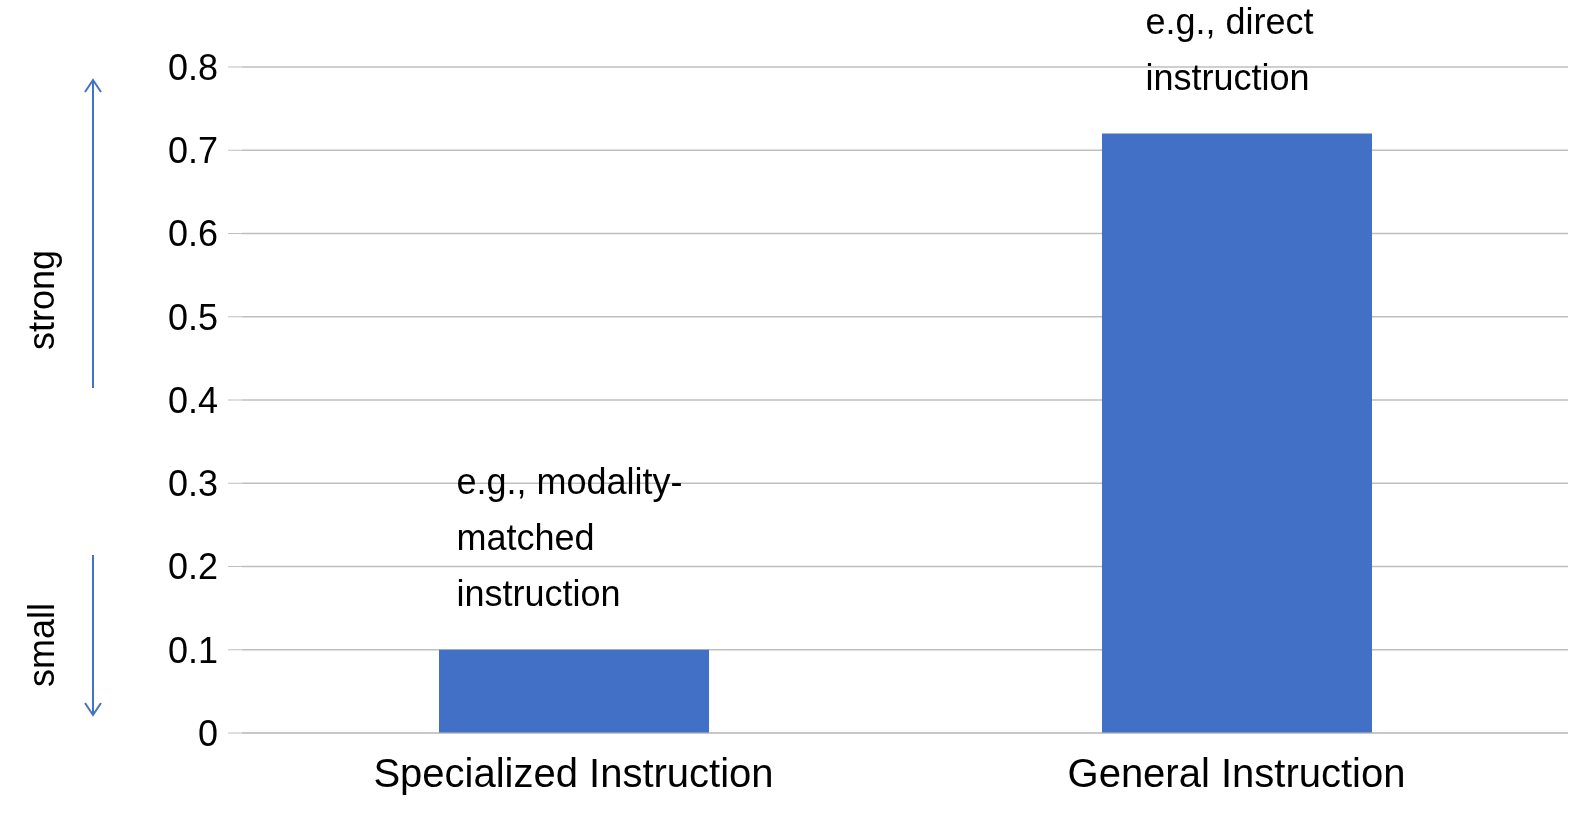  I want to click on text: small, so click(42, 645).